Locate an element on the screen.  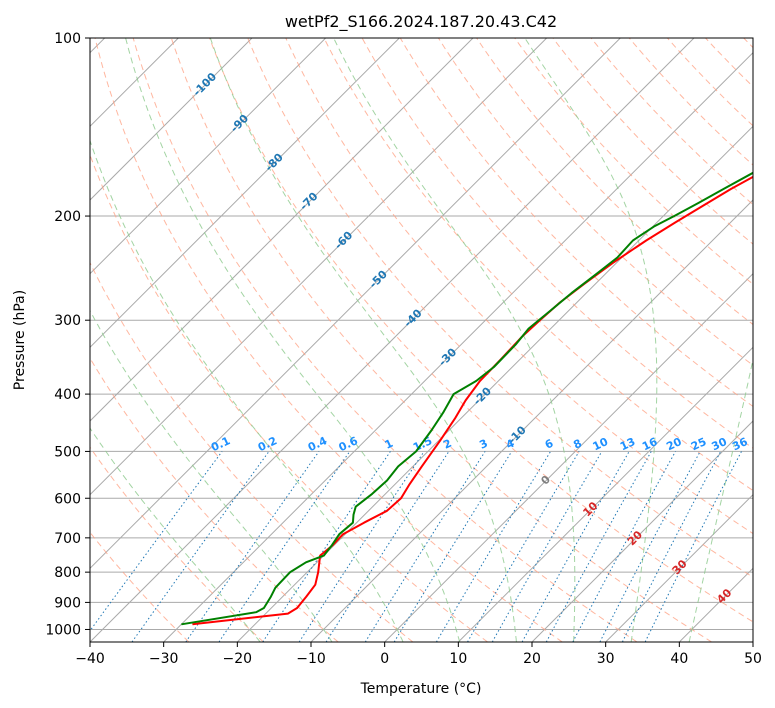
x-tick-label: 10 is located at coordinates (458, 659).